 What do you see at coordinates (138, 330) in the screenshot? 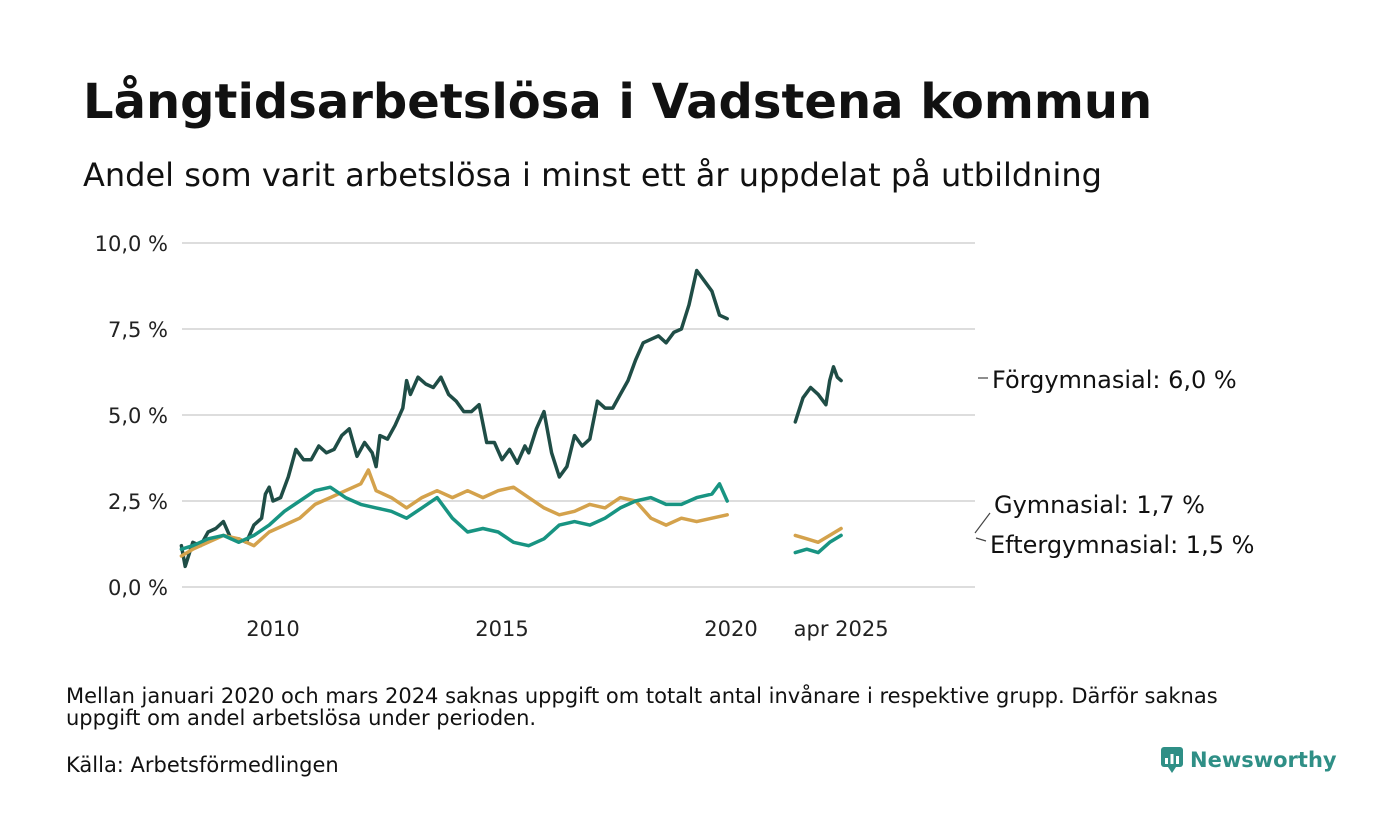
I see `y-tick-label: 7,5 %` at bounding box center [138, 330].